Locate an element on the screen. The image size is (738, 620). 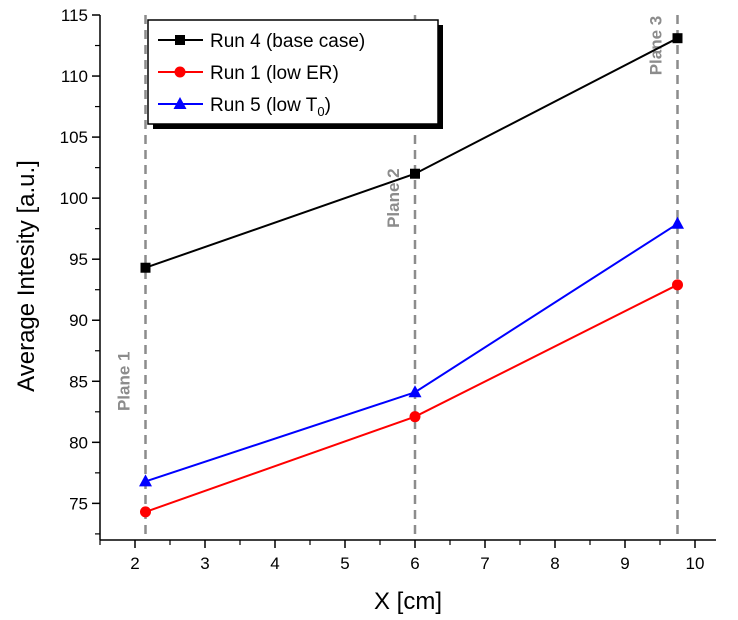
y-tick-label-110: 110 is located at coordinates (74, 76).